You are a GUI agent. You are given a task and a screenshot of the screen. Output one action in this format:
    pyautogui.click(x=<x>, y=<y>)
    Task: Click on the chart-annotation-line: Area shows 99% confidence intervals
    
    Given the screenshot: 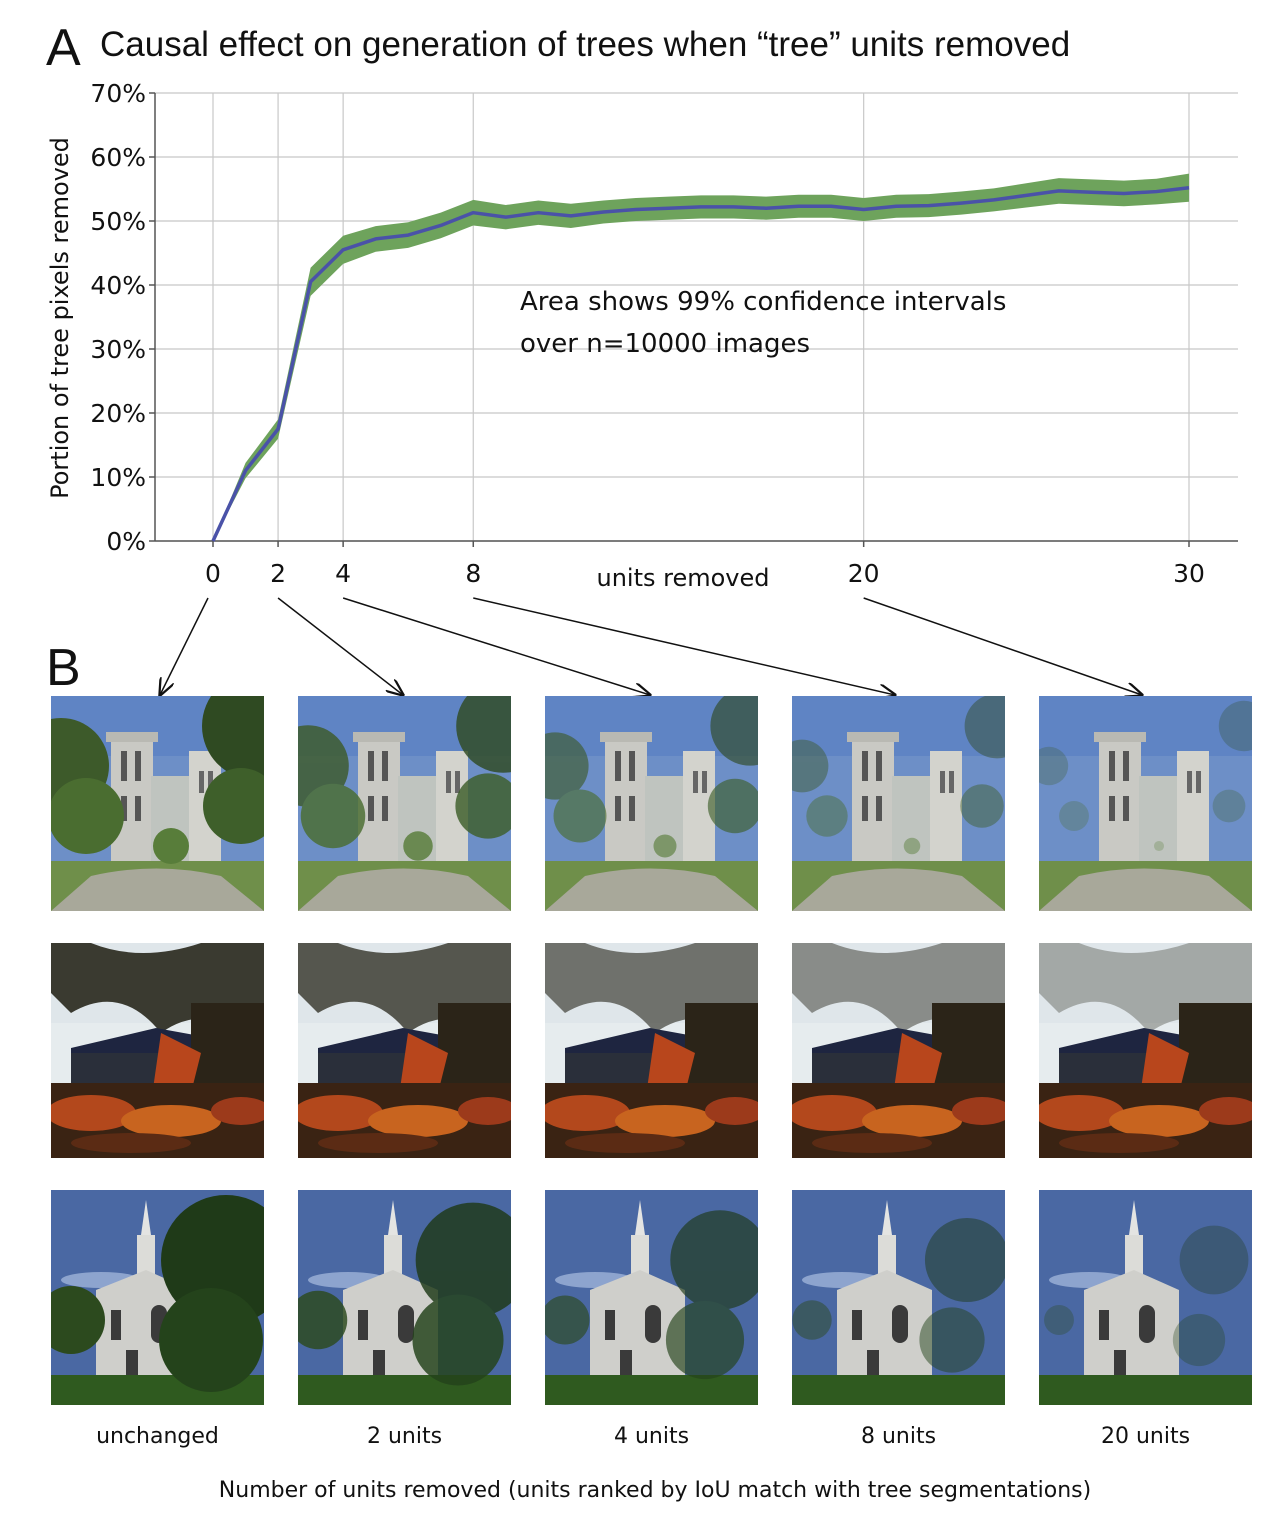 What is the action you would take?
    pyautogui.click(x=763, y=302)
    